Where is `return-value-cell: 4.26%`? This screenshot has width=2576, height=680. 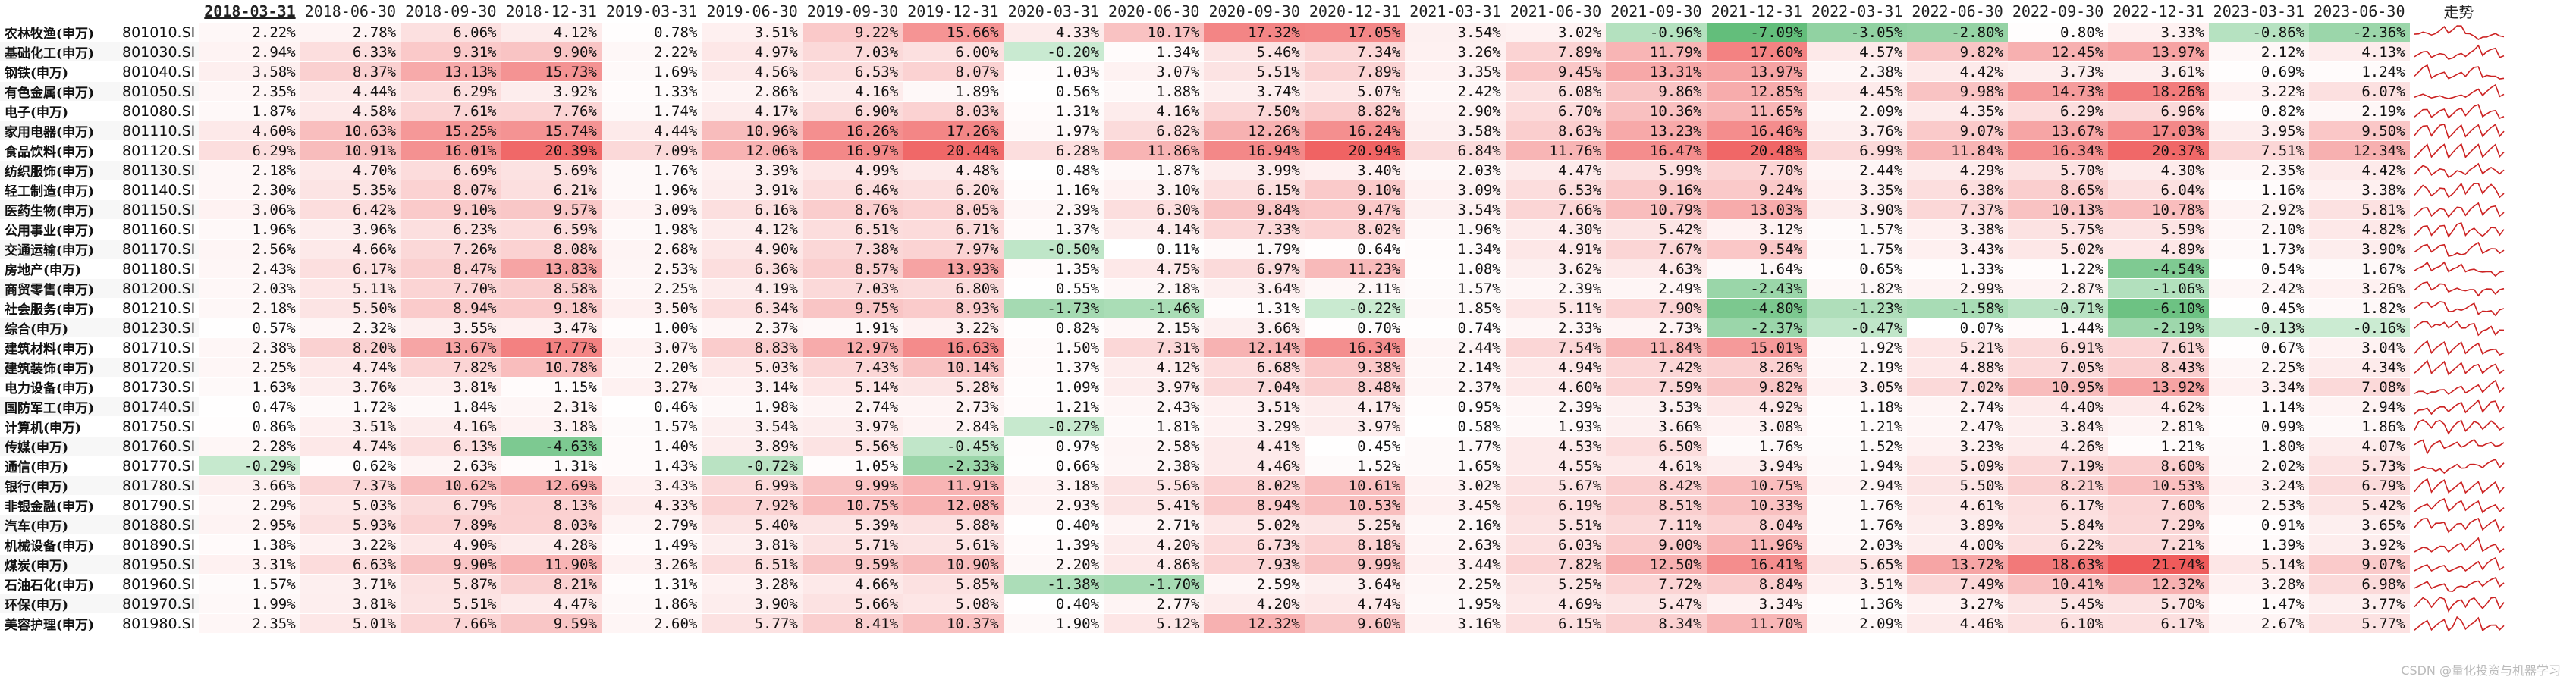 return-value-cell: 4.26% is located at coordinates (2058, 446).